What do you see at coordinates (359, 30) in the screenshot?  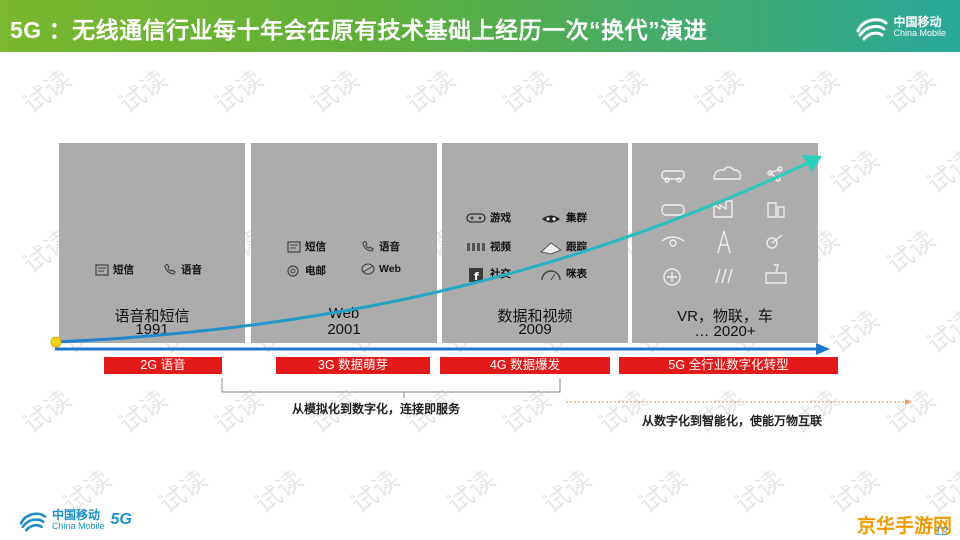 I see `slide-title: 5G ：无线通信行业每十年会在原有技术基础上经历一次“换代”演进` at bounding box center [359, 30].